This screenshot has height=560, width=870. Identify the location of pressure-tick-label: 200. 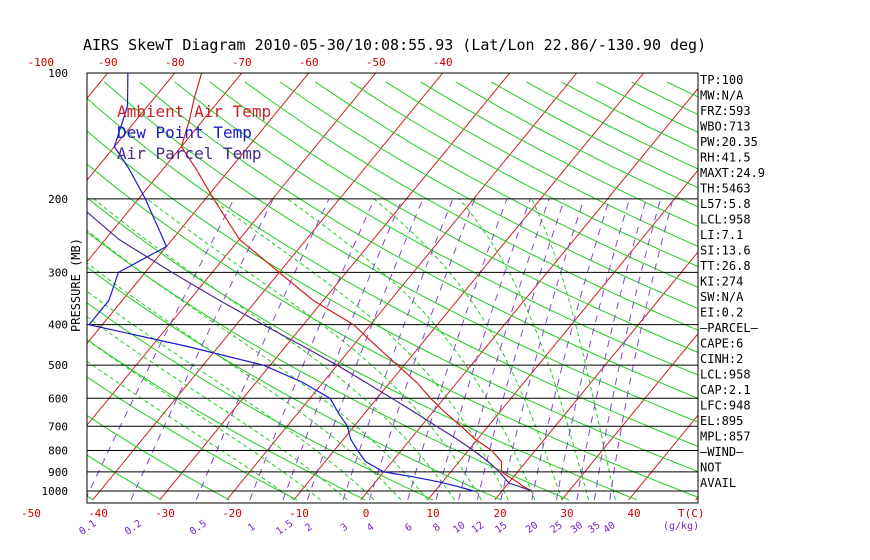
(58, 199).